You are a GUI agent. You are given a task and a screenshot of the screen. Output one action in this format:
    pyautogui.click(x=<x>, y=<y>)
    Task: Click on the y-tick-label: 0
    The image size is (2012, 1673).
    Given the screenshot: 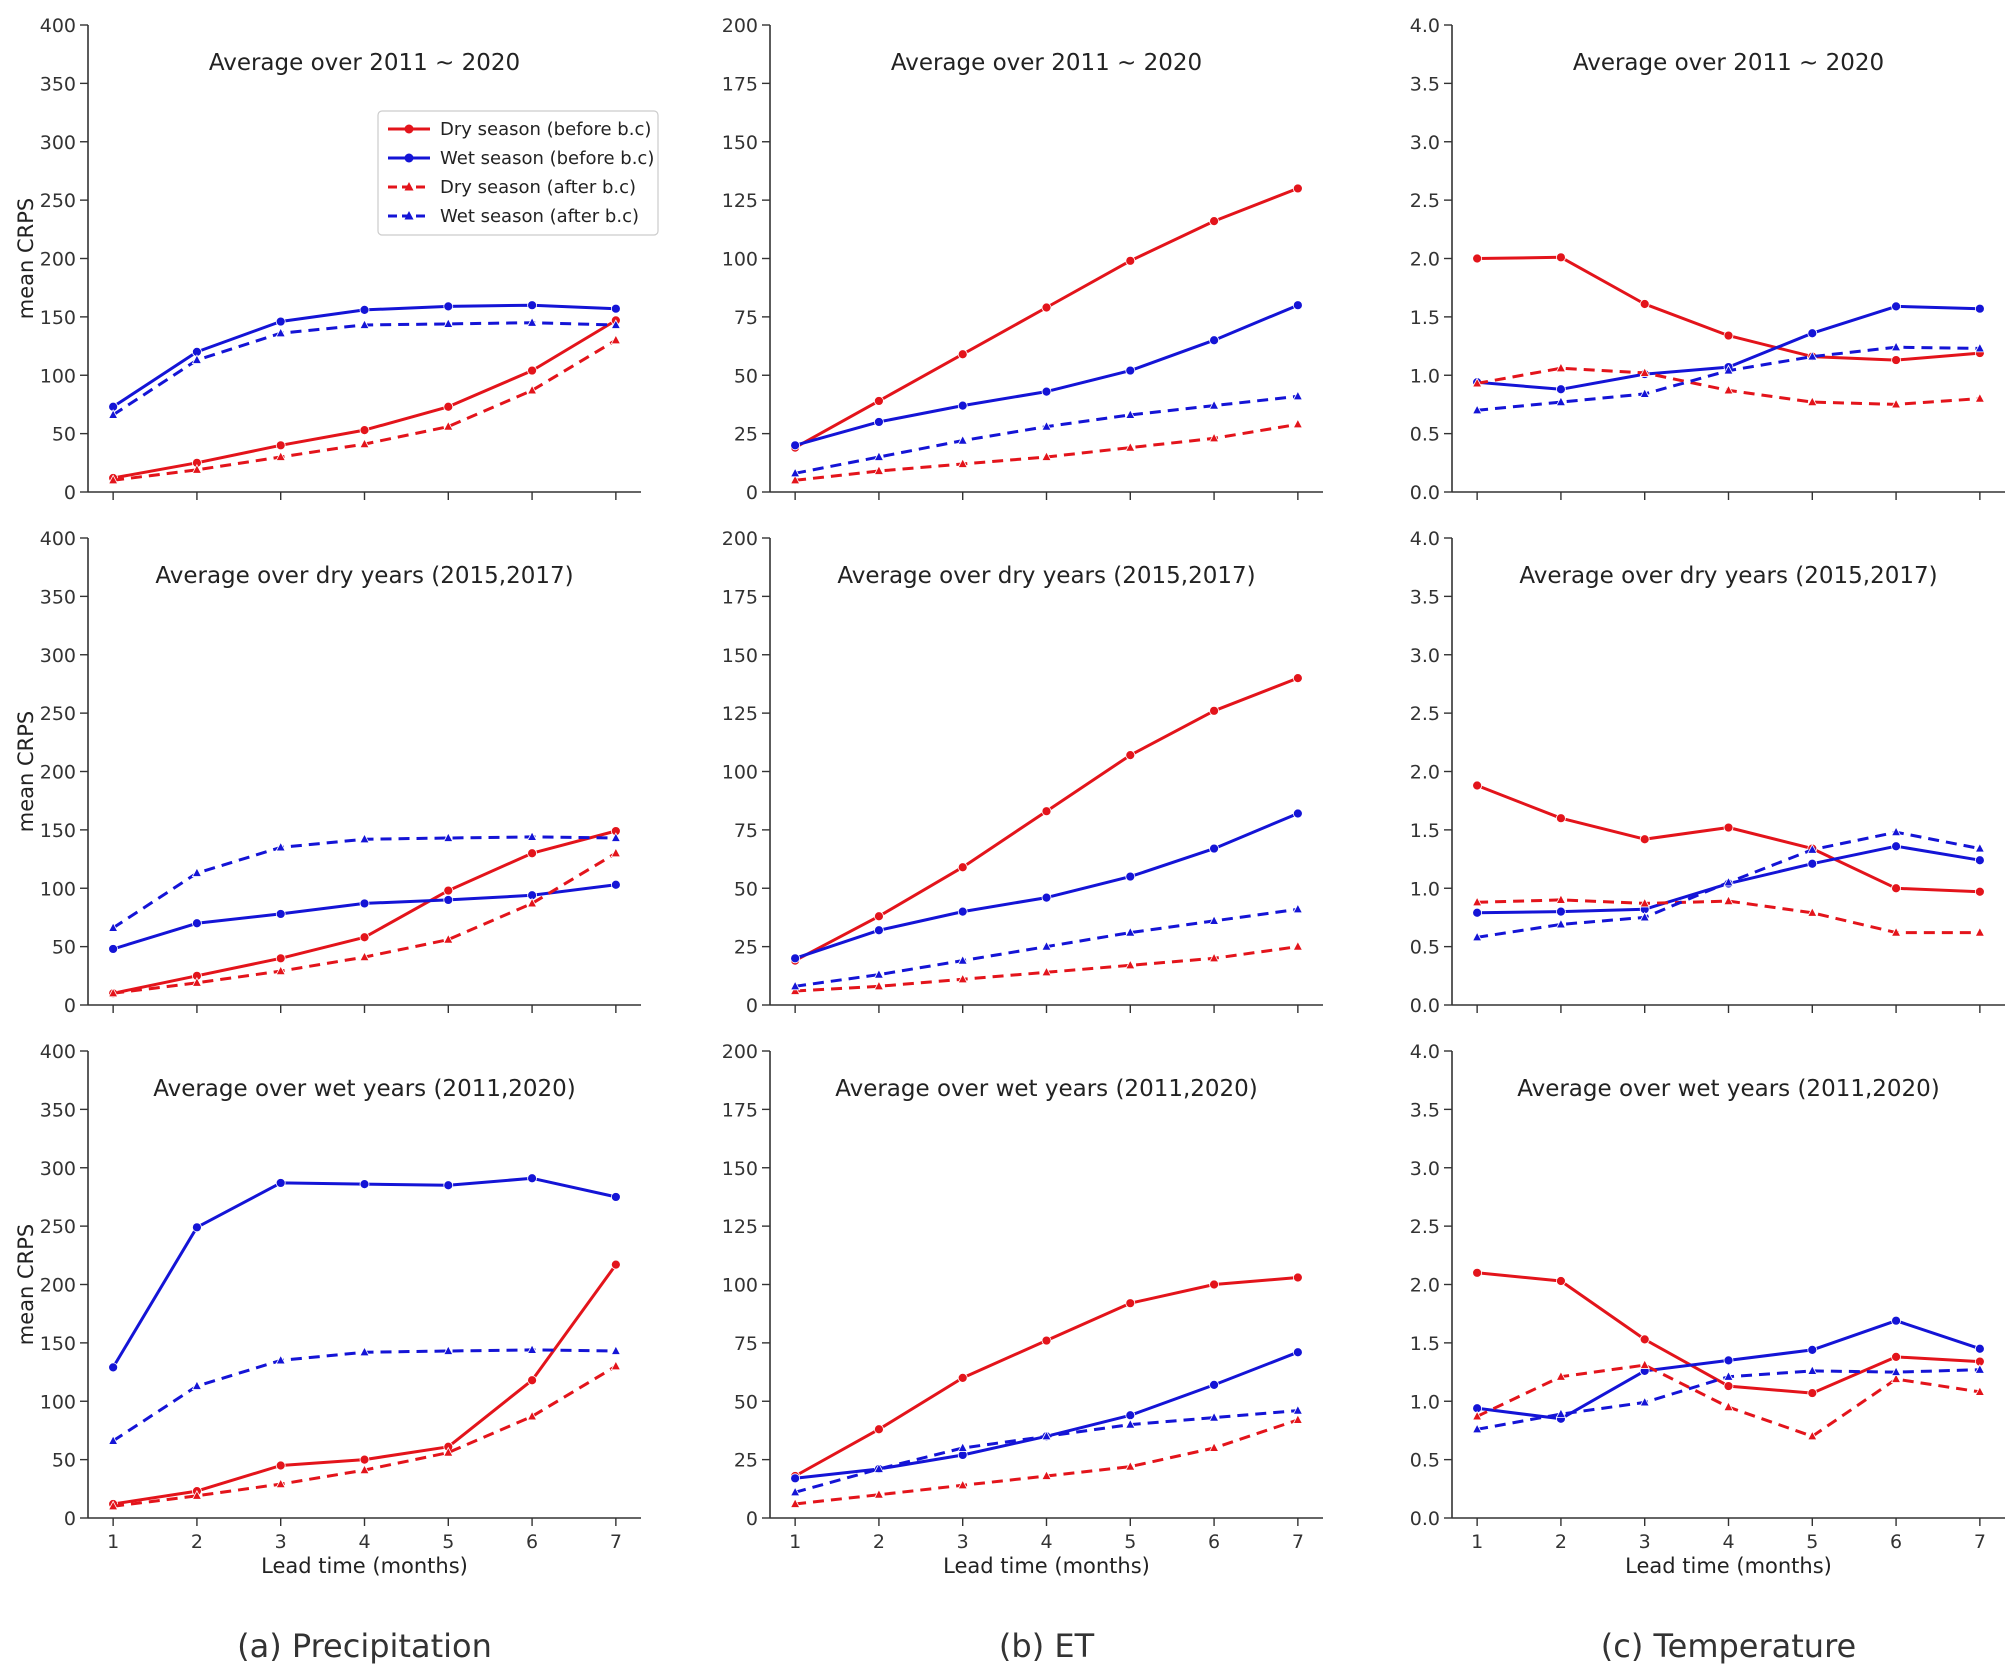 What is the action you would take?
    pyautogui.click(x=70, y=1519)
    